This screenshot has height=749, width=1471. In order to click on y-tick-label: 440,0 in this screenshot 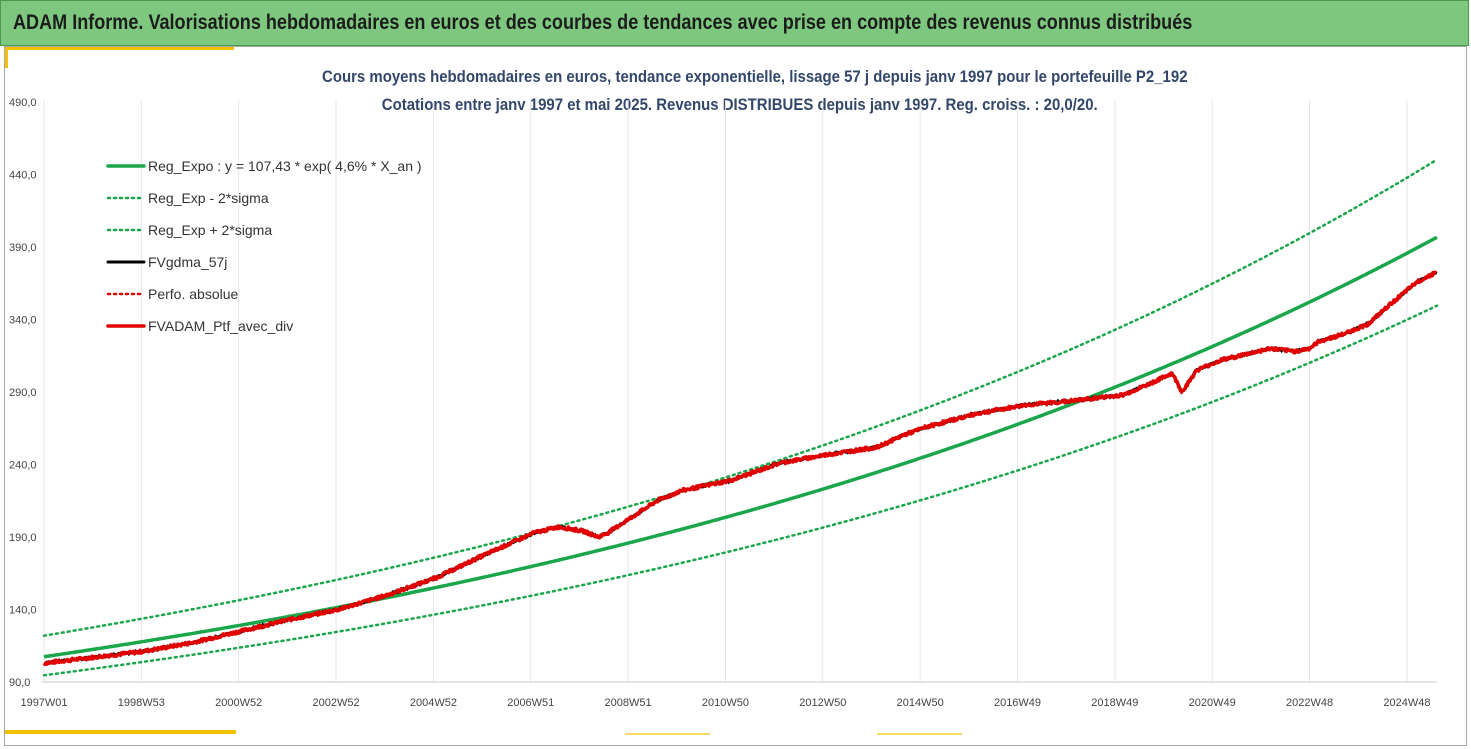, I will do `click(23, 176)`.